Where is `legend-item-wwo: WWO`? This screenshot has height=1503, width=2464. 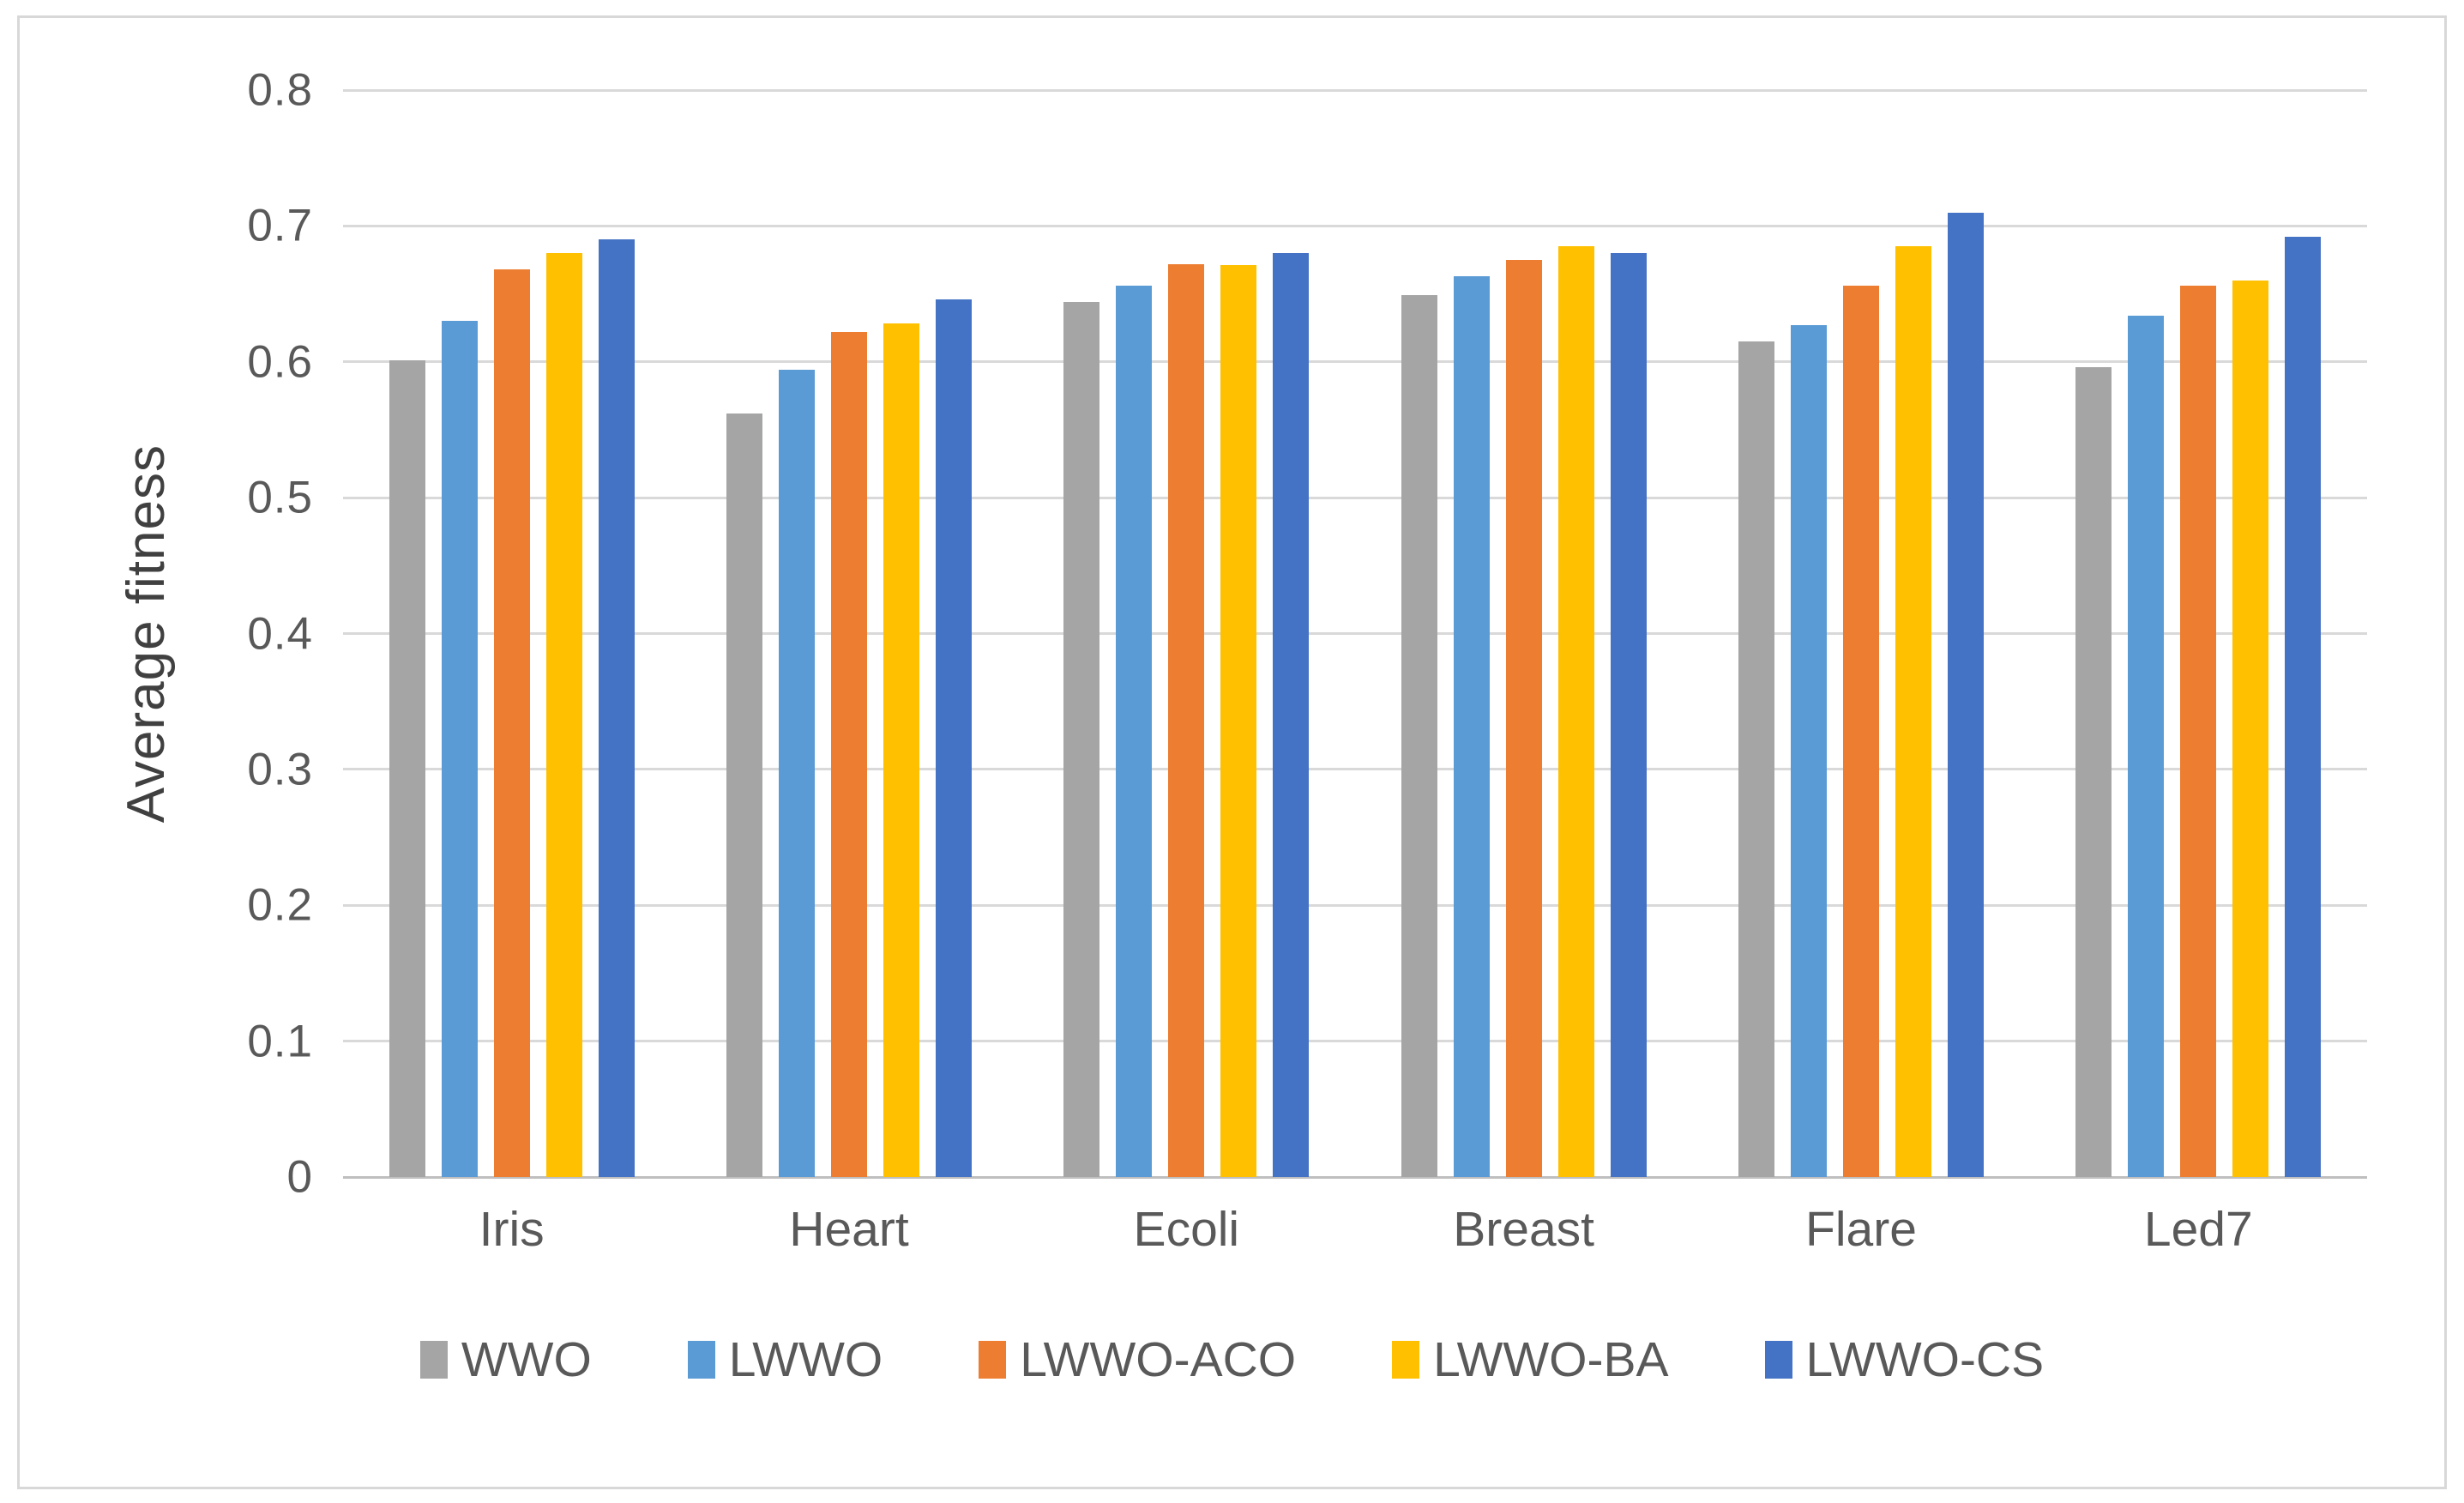 legend-item-wwo: WWO is located at coordinates (505, 1359).